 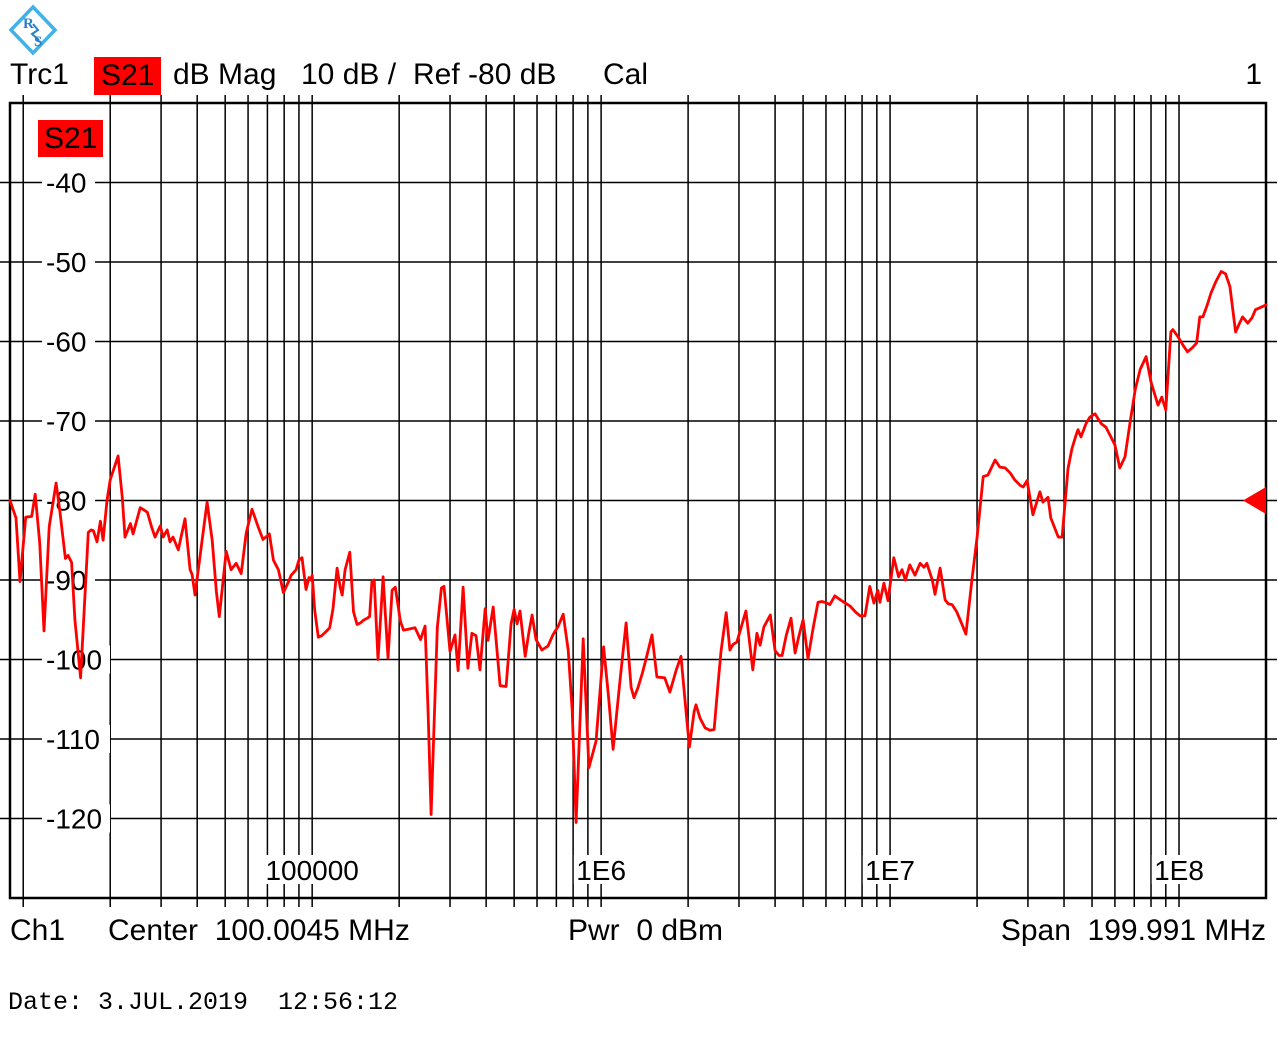 What do you see at coordinates (66, 580) in the screenshot?
I see `y-axis-label: -90` at bounding box center [66, 580].